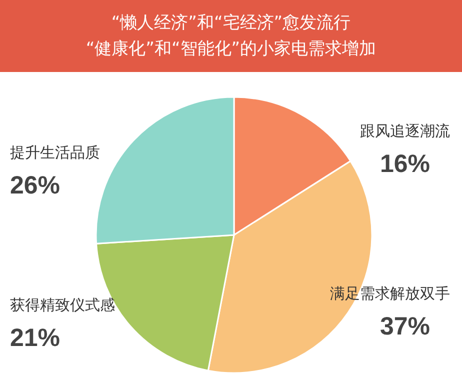 Image resolution: width=462 pixels, height=380 pixels. What do you see at coordinates (405, 131) in the screenshot?
I see `slice-label: 跟风追逐潮流` at bounding box center [405, 131].